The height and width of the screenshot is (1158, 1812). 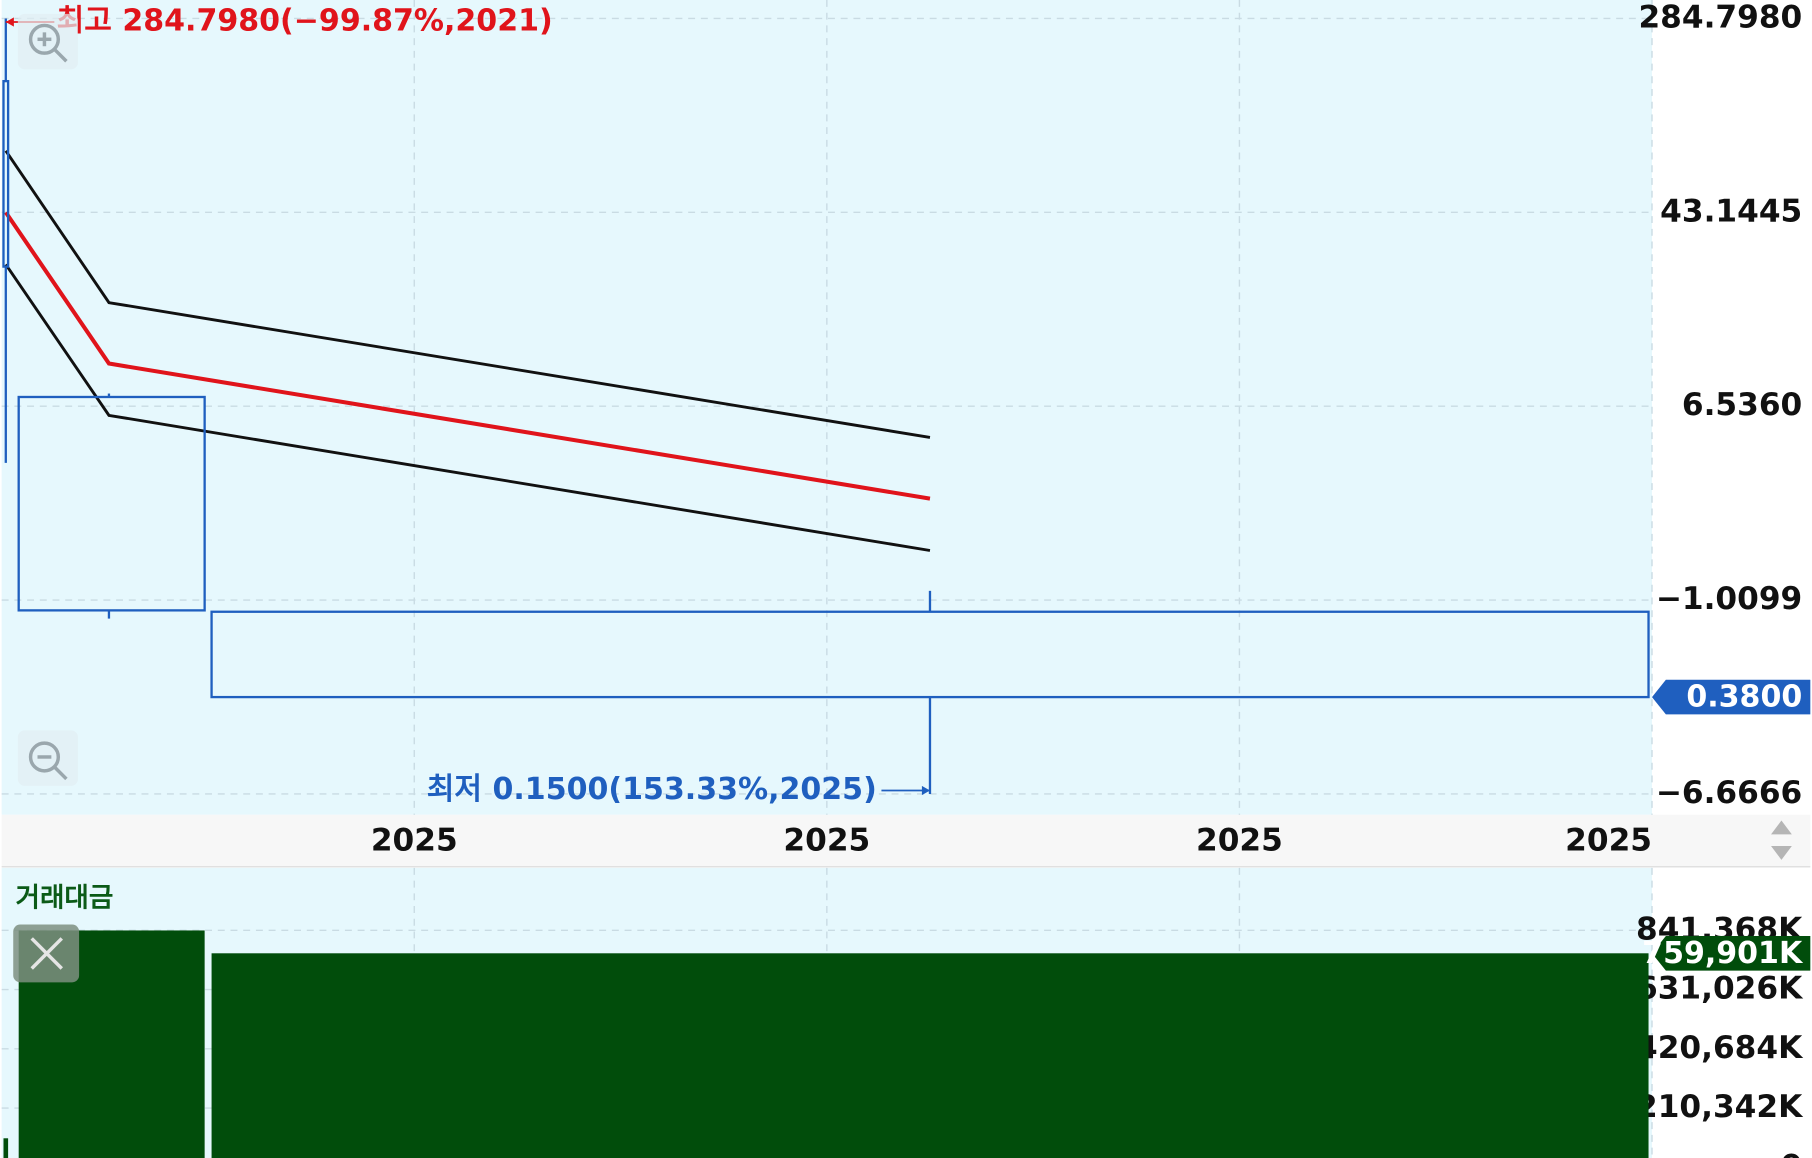 I want to click on y-tick-label: 631,026K, so click(x=1720, y=989).